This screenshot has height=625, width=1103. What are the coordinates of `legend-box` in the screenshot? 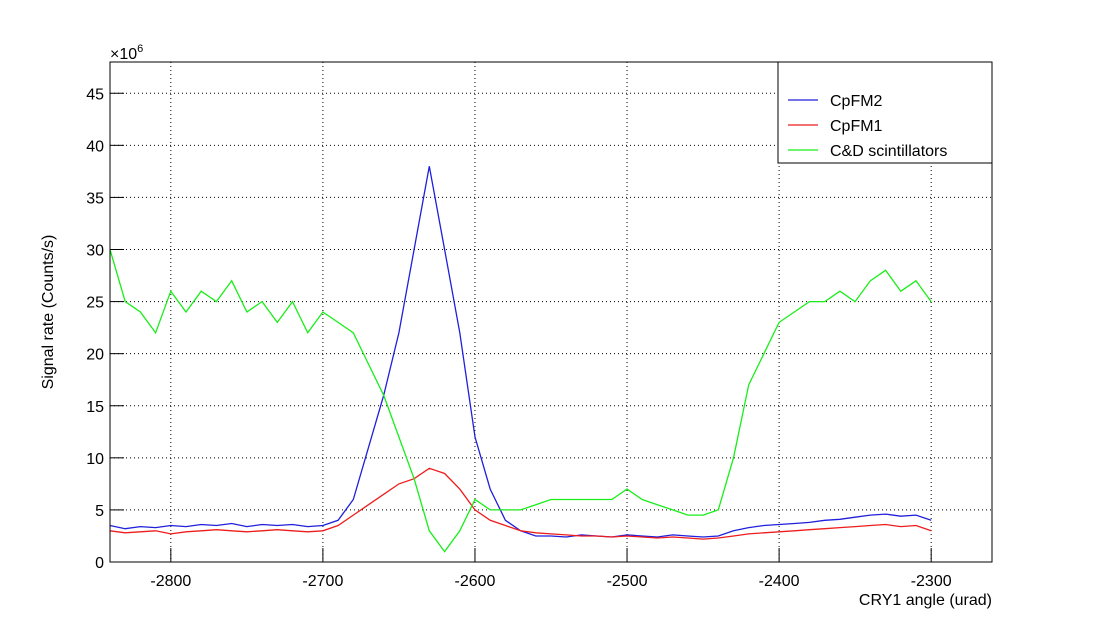 It's located at (885, 112).